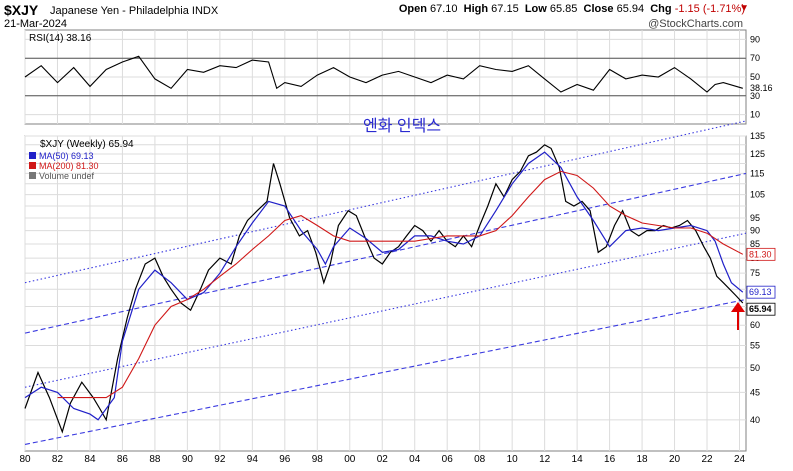  Describe the element at coordinates (744, 8) in the screenshot. I see `down-arrow-icon: ▼` at that location.